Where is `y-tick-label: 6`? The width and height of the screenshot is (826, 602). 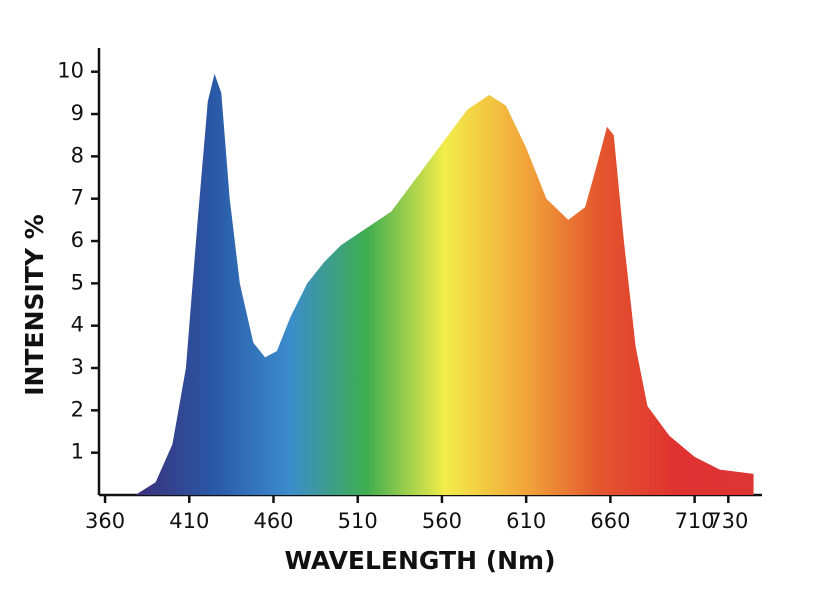 y-tick-label: 6 is located at coordinates (77, 240).